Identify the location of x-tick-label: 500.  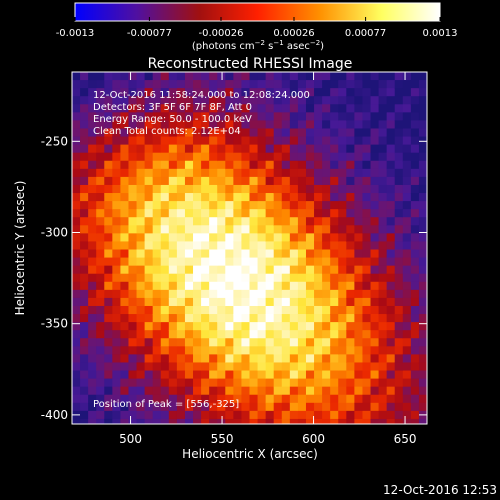
(130, 439).